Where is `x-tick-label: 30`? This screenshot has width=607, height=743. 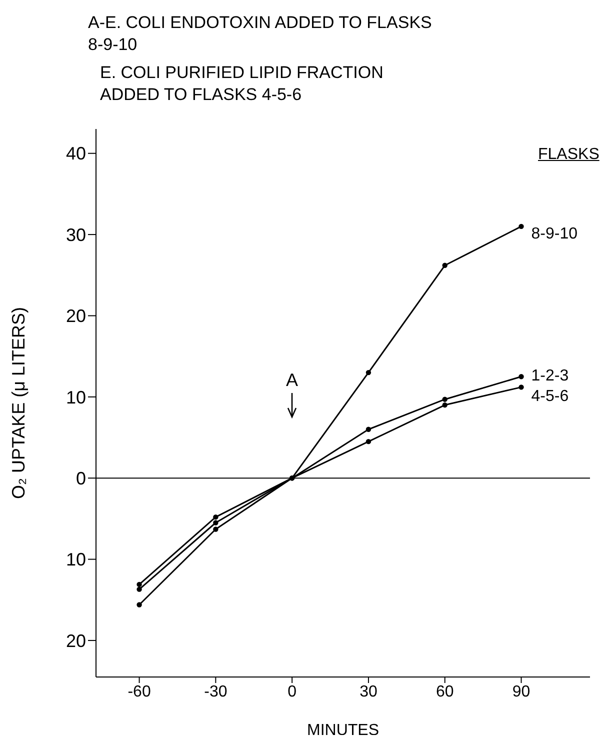 x-tick-label: 30 is located at coordinates (369, 691).